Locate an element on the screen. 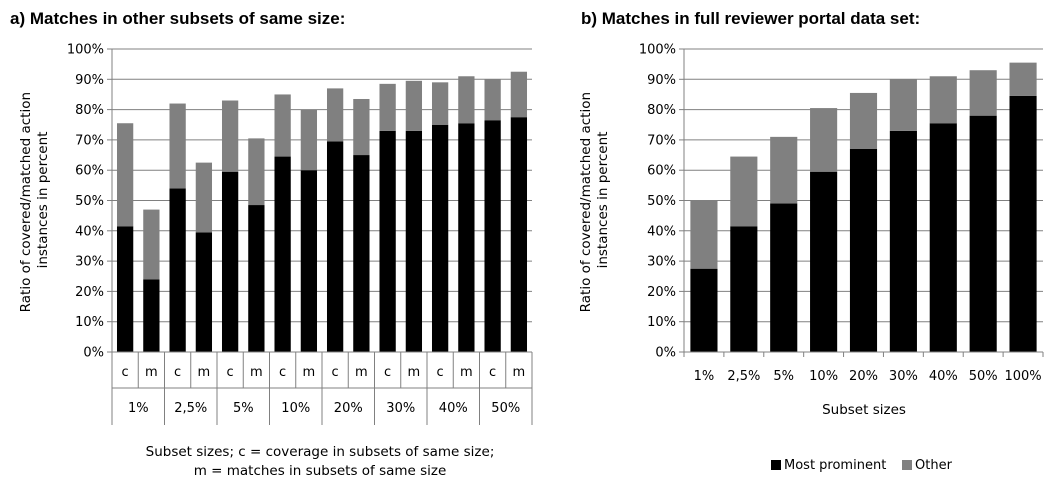 The height and width of the screenshot is (485, 1054). chart-a-x-tick-labels: c m c m c m c m c m c m c m c m 1% 2,5% 5% 10% 20% 30% 40% 50% is located at coordinates (324, 390).